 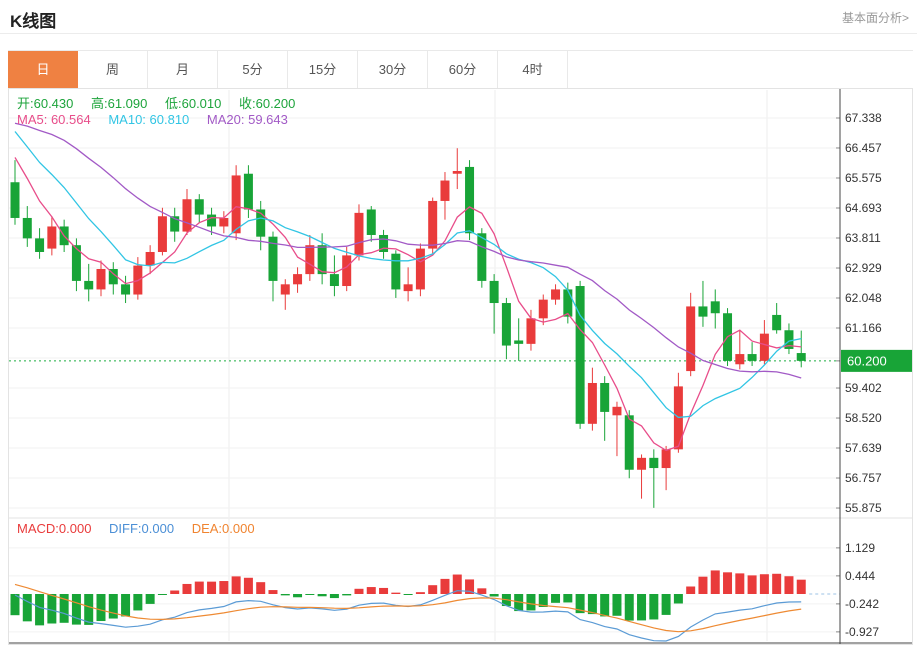 What do you see at coordinates (875, 18) in the screenshot?
I see `fundamental-analysis-link: 基本面分析>` at bounding box center [875, 18].